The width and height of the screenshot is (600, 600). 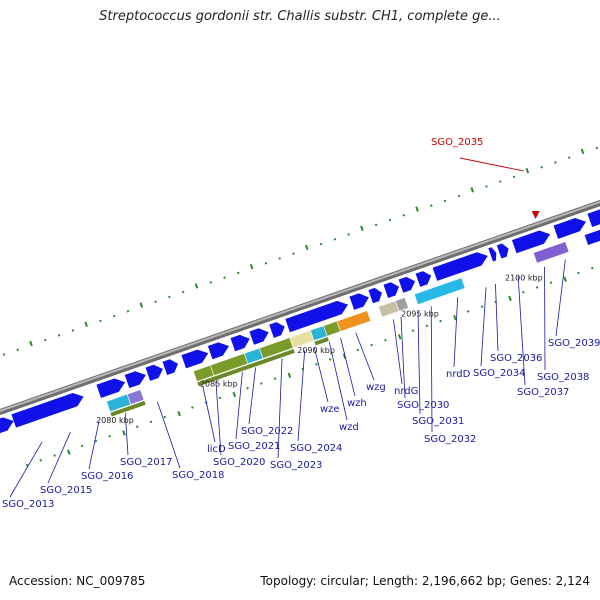 I want to click on gene-label: SGO_2013, so click(x=28, y=504).